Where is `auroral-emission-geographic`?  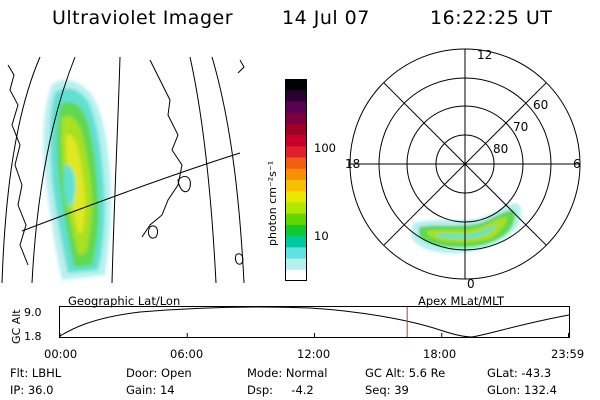
auroral-emission-geographic is located at coordinates (77, 179).